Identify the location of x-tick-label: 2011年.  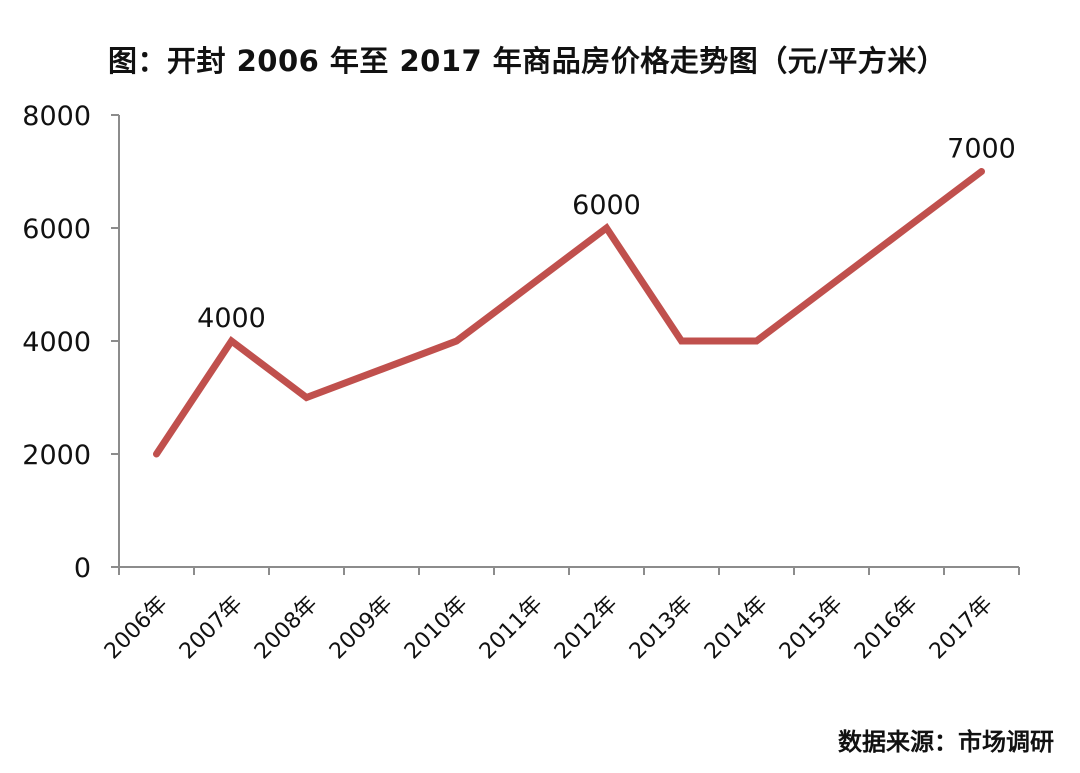
(511, 628).